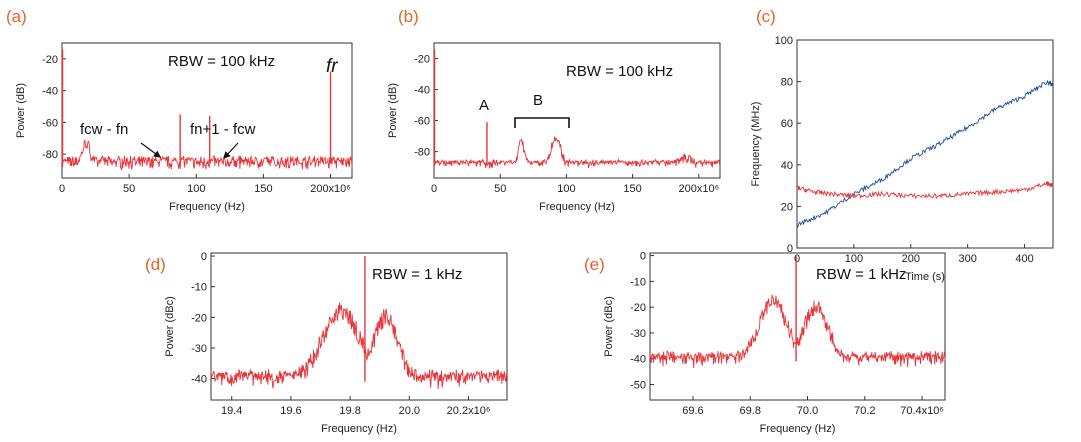 The width and height of the screenshot is (1081, 442). I want to click on x-tick-label: 19.8, so click(349, 411).